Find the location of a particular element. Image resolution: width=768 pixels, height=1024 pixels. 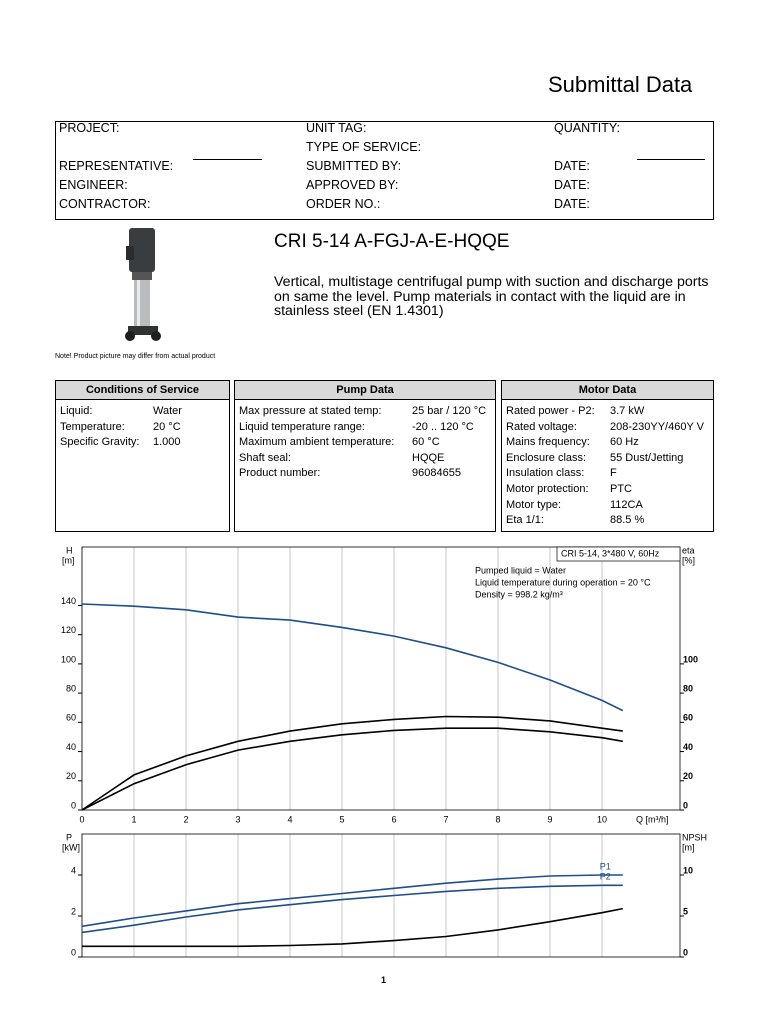

y2-tick-label: 5 is located at coordinates (685, 911).